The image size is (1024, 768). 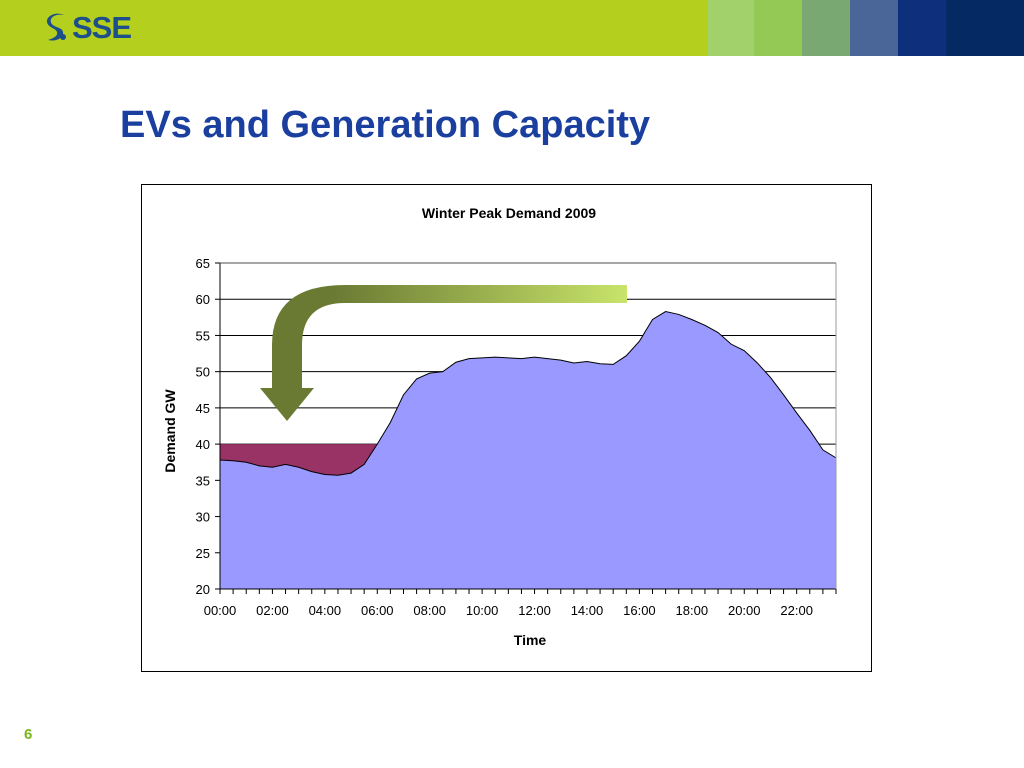 I want to click on x-tick-label-1800: 18:00, so click(x=692, y=610).